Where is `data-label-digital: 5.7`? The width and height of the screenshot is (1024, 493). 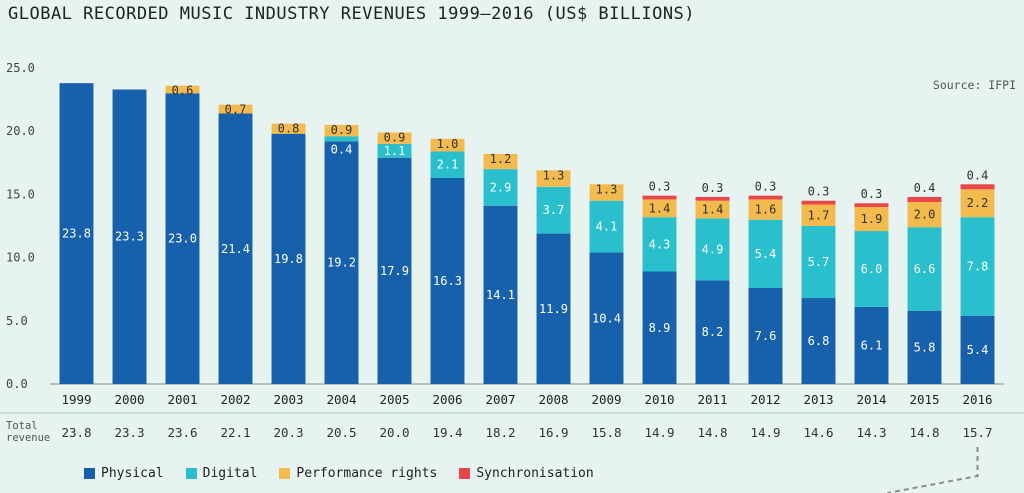 data-label-digital: 5.7 is located at coordinates (819, 262).